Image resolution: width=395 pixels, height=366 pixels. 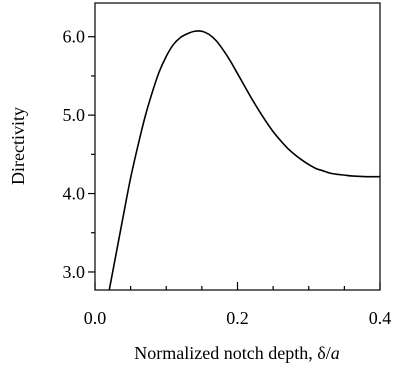 What do you see at coordinates (91, 154) in the screenshot?
I see `y-axis-ticks` at bounding box center [91, 154].